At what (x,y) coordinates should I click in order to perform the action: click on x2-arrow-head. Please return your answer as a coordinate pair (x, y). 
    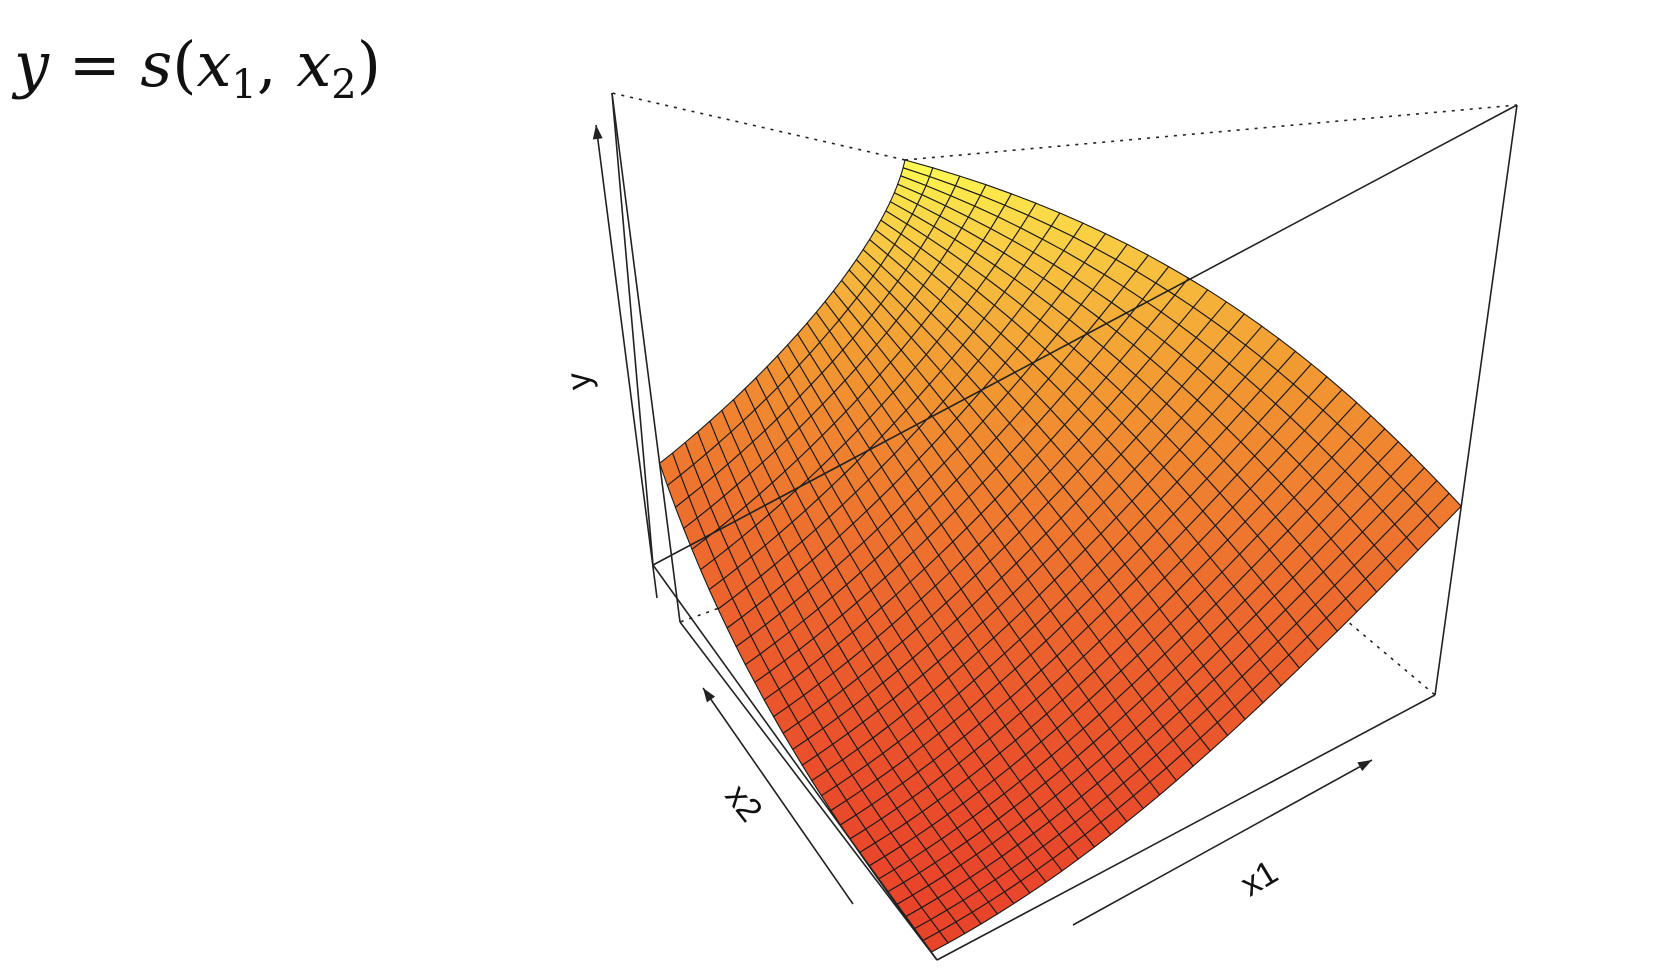
    Looking at the image, I should click on (709, 695).